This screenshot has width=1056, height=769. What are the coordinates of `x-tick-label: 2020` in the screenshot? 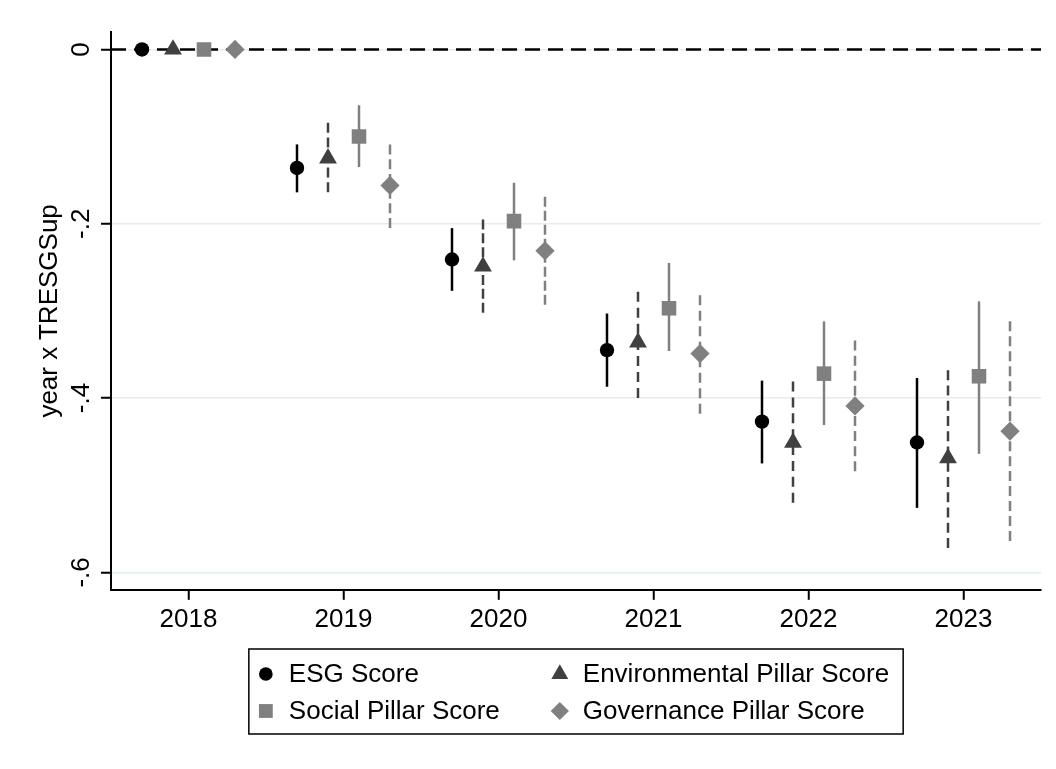 It's located at (498, 617).